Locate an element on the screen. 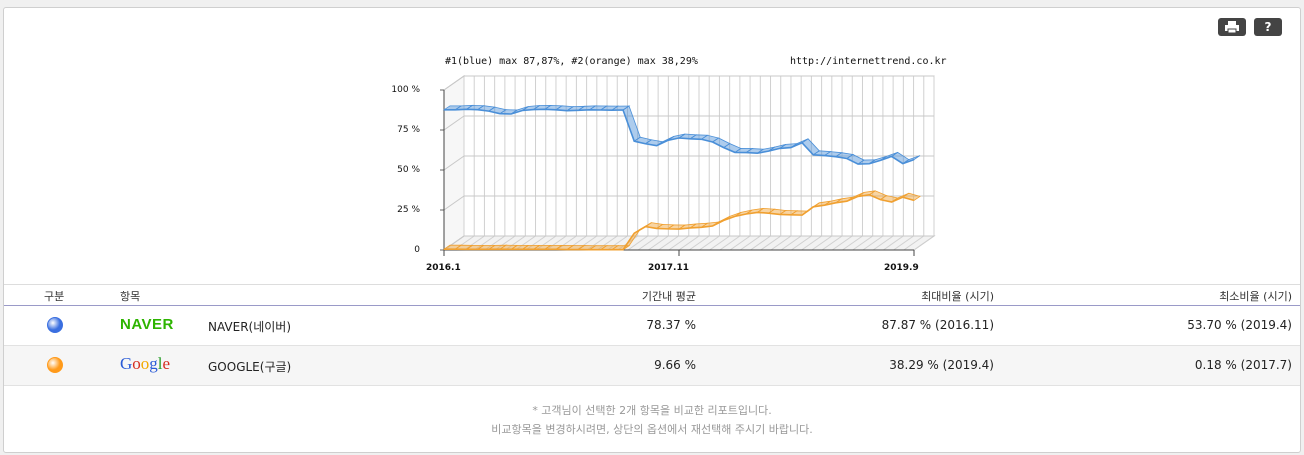 The image size is (1304, 455). x-tick-end: 2019.9 is located at coordinates (901, 268).